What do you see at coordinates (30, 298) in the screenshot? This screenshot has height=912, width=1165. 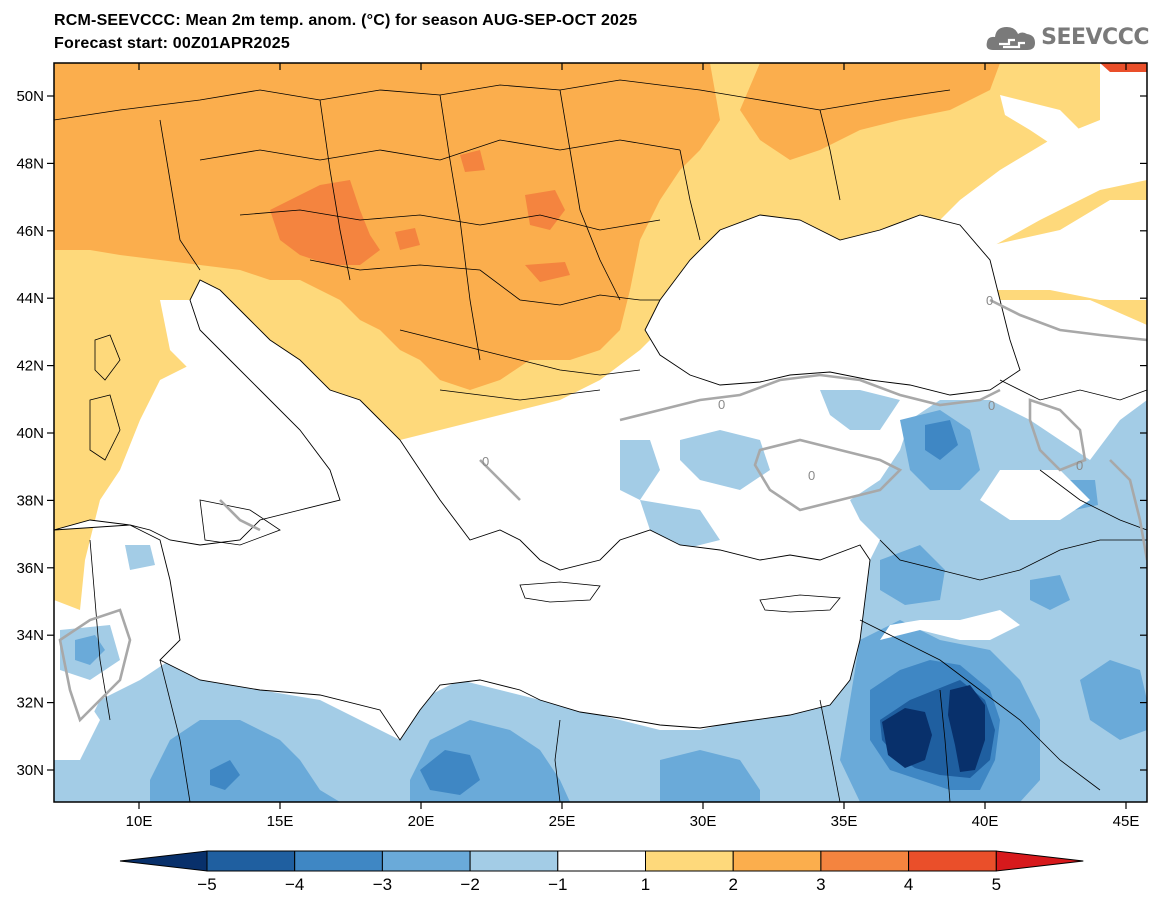 I see `lat-tick-label: 44N` at bounding box center [30, 298].